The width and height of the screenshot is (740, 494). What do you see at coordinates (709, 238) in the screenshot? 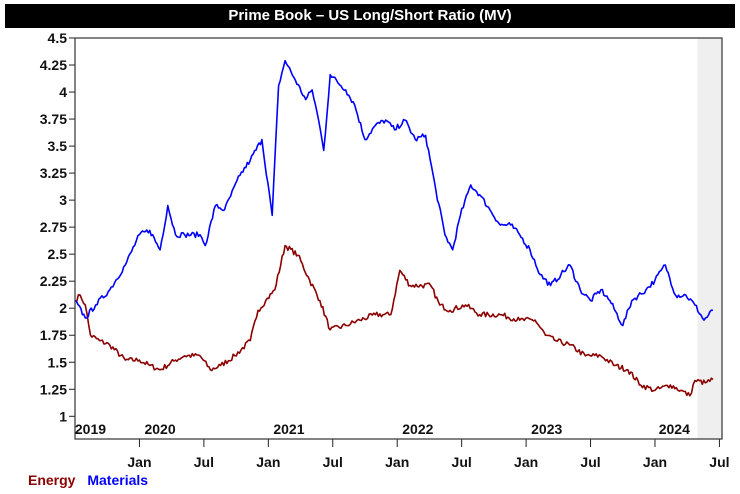
I see `shaded-region` at bounding box center [709, 238].